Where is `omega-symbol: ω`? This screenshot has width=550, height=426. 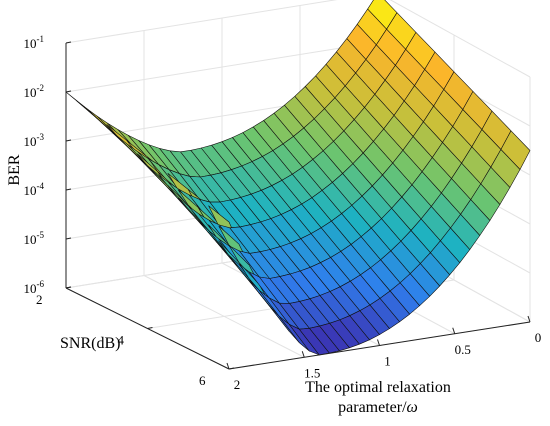
omega-symbol: ω is located at coordinates (412, 407).